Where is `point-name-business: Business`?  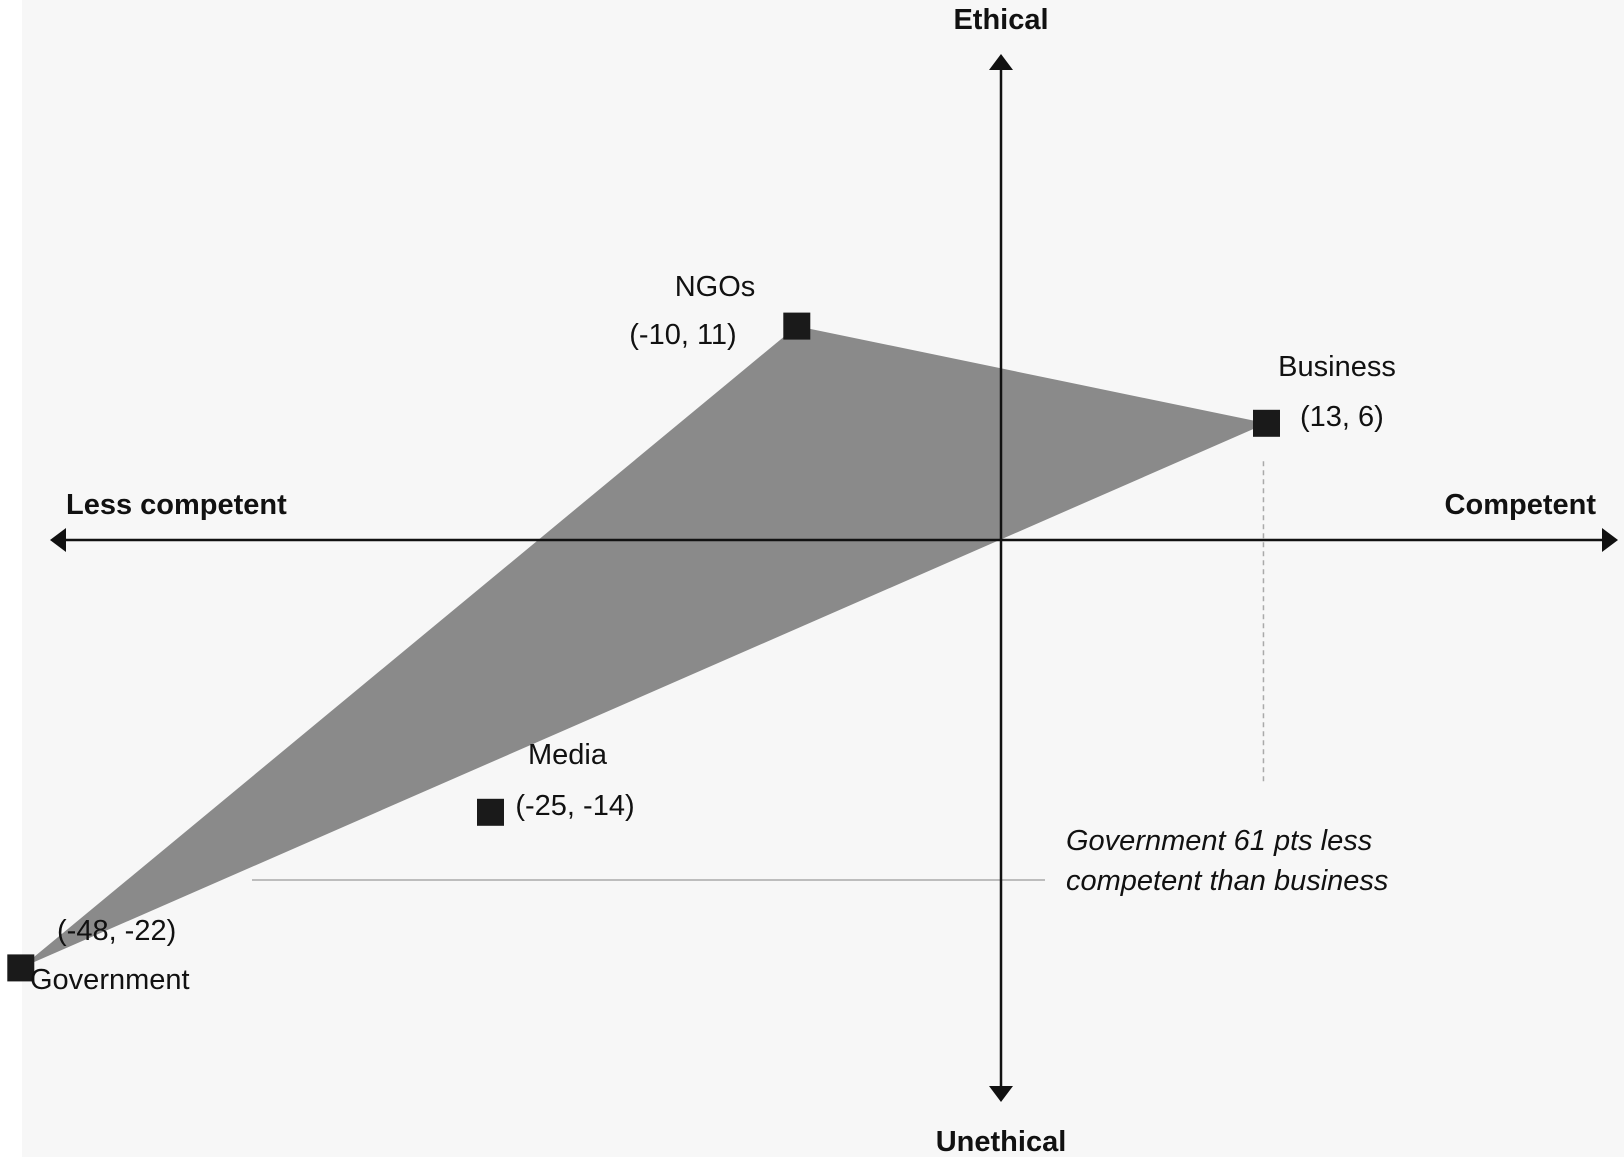 point-name-business: Business is located at coordinates (1337, 367).